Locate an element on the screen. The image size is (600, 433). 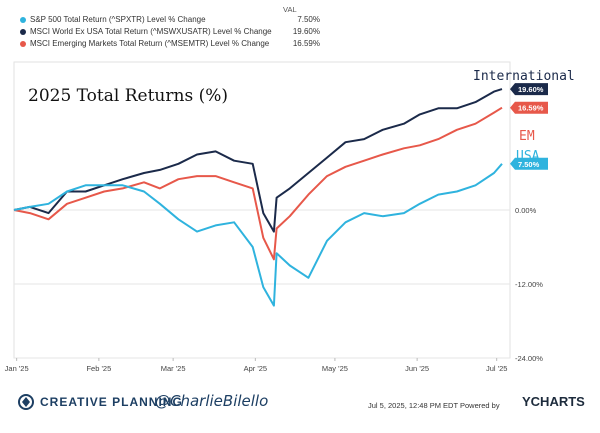
x-tick-label: Jun '25 is located at coordinates (417, 368).